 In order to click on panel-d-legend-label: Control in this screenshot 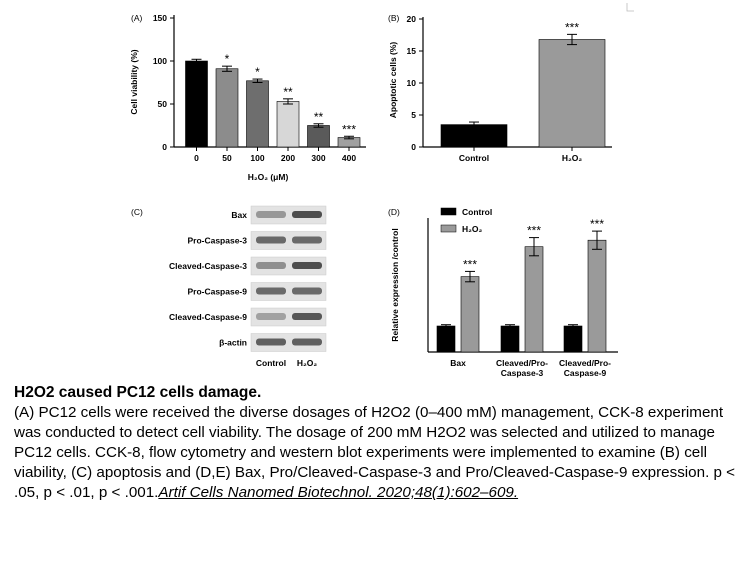, I will do `click(477, 212)`.